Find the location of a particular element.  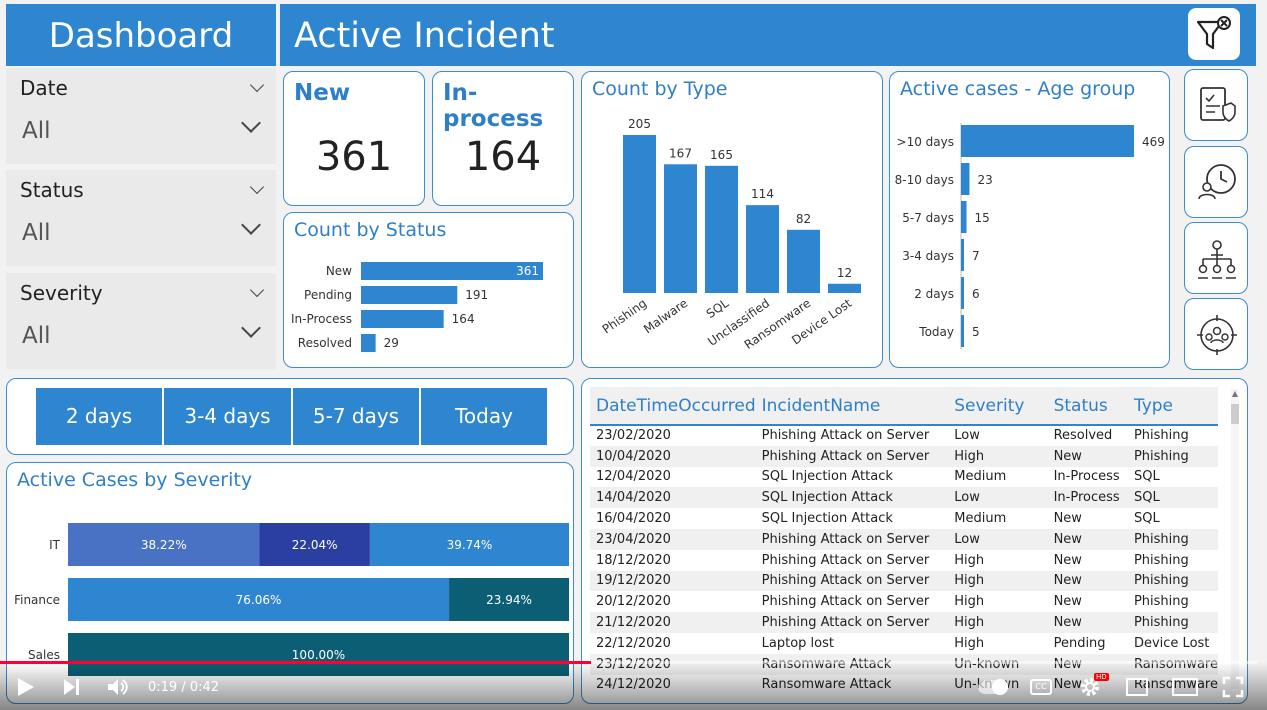

miniplayer-button is located at coordinates (1137, 687).